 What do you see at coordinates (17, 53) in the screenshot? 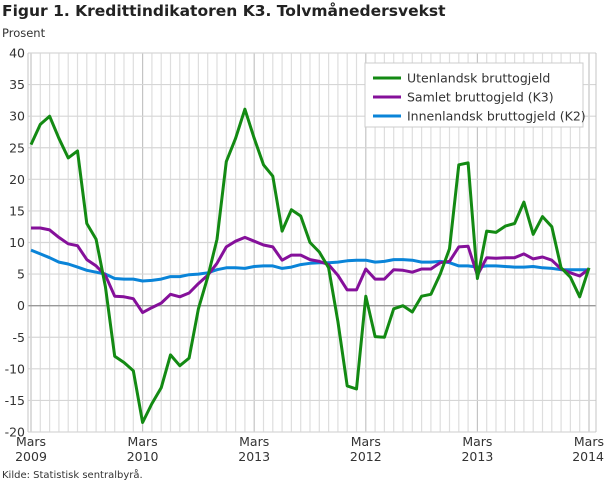
I see `y-tick-label: 40` at bounding box center [17, 53].